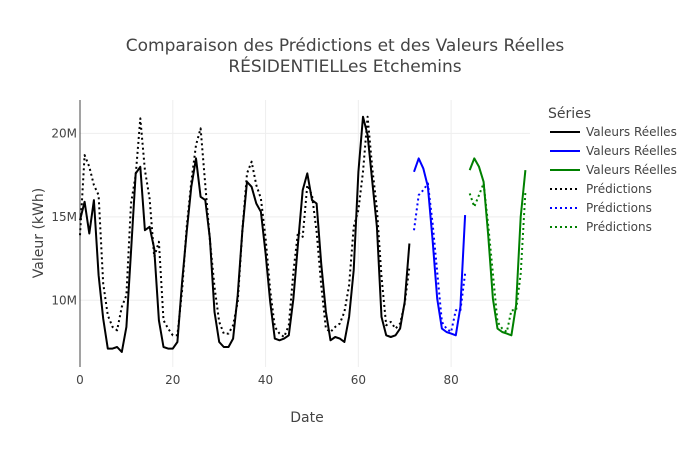 Image resolution: width=696 pixels, height=450 pixels. Describe the element at coordinates (265, 380) in the screenshot. I see `x-tick-label: 40` at that location.